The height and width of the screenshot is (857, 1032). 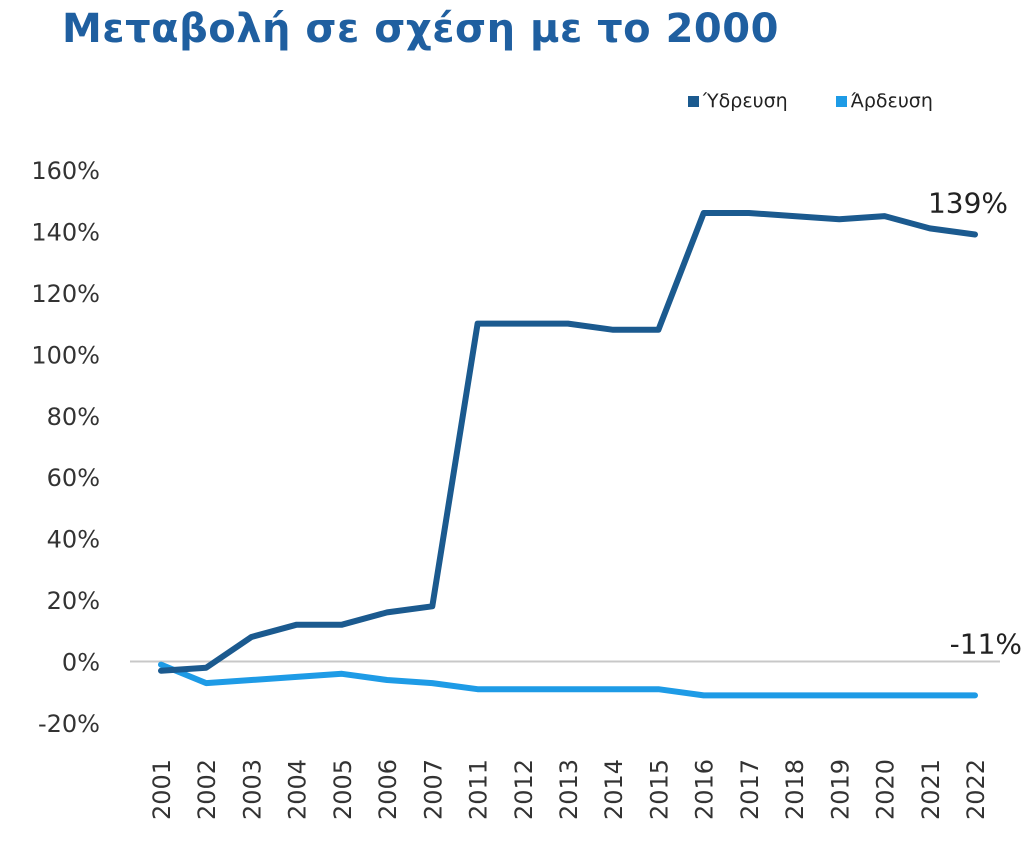 I want to click on x-tick-label: 2016, so click(x=705, y=789).